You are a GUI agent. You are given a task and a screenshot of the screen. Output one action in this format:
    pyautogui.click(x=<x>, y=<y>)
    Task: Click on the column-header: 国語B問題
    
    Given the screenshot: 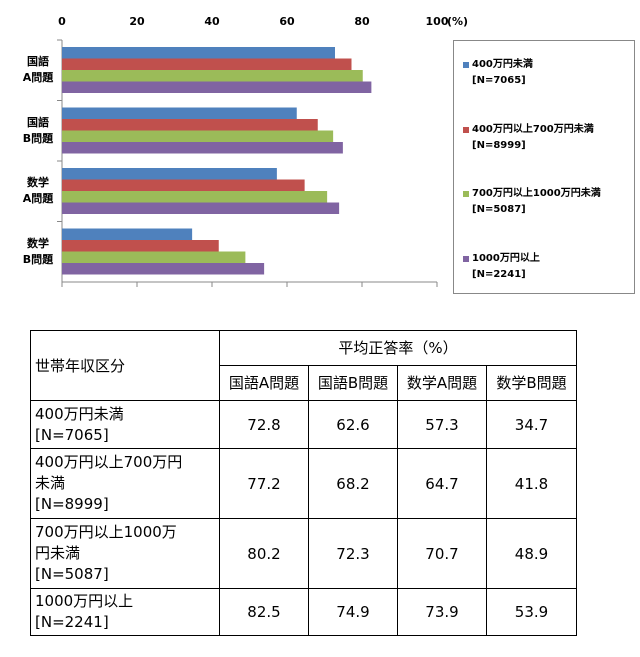 What is the action you would take?
    pyautogui.click(x=353, y=383)
    